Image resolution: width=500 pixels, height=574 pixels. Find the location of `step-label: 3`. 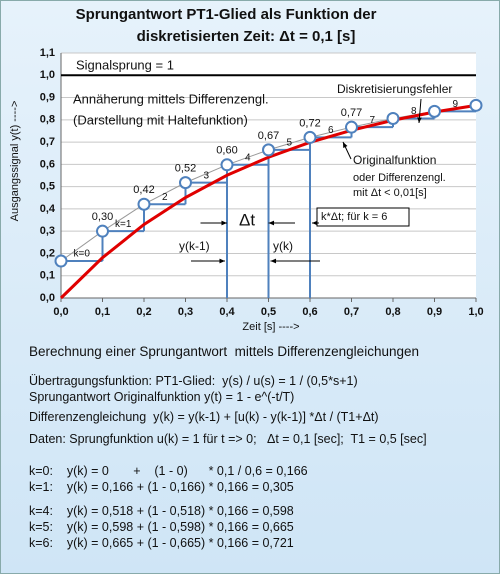

step-label: 3 is located at coordinates (206, 175).